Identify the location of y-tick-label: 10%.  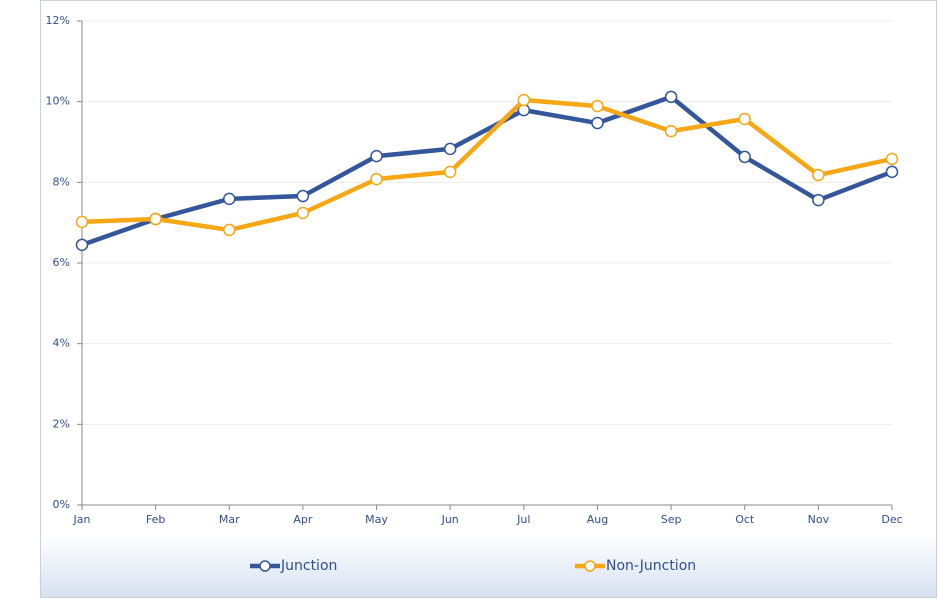
(58, 101).